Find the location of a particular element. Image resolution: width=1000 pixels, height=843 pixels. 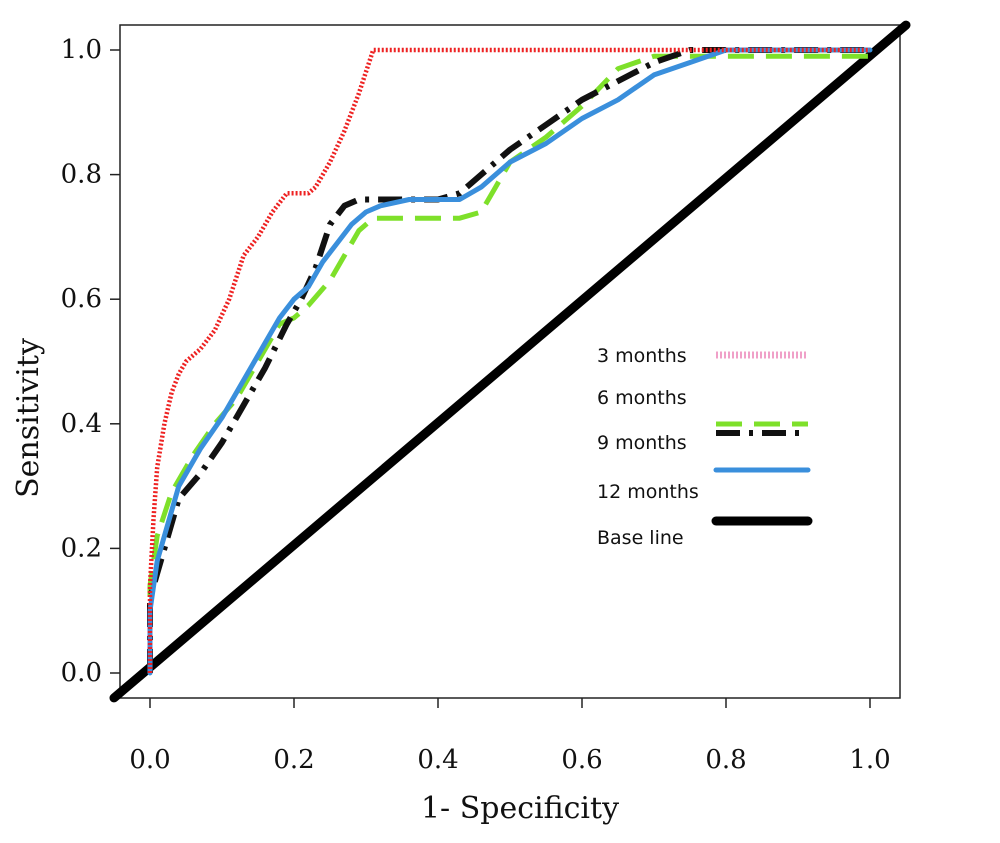

y-tick-label: 0.6 is located at coordinates (81, 299).